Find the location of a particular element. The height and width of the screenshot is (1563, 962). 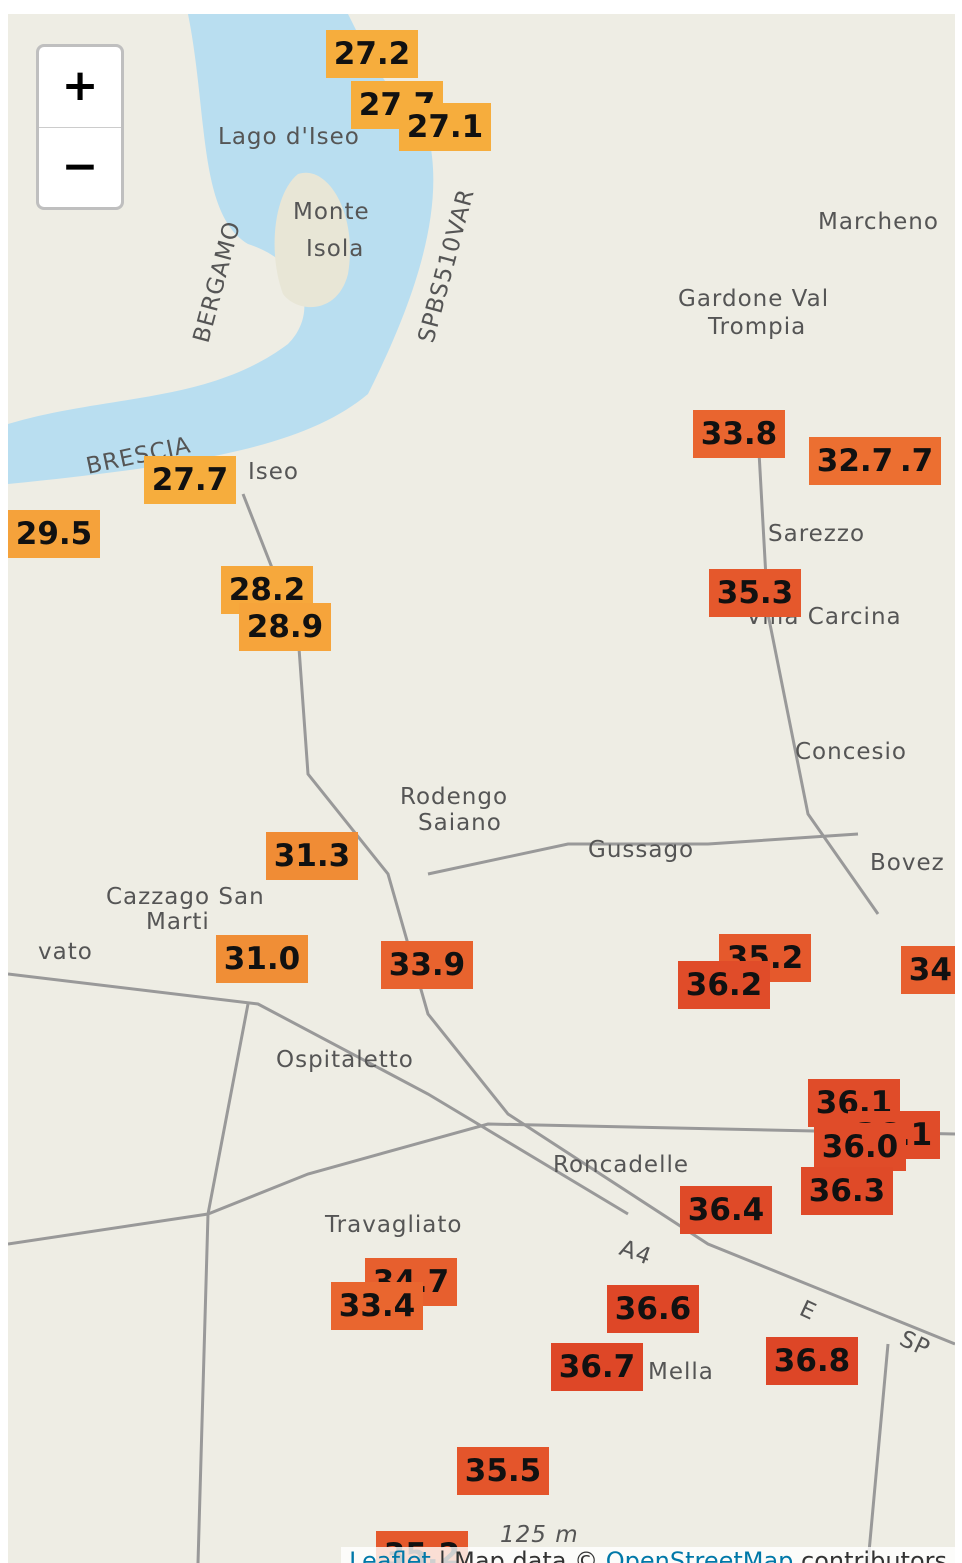

leaflet-link: Leaflet is located at coordinates (390, 1555).